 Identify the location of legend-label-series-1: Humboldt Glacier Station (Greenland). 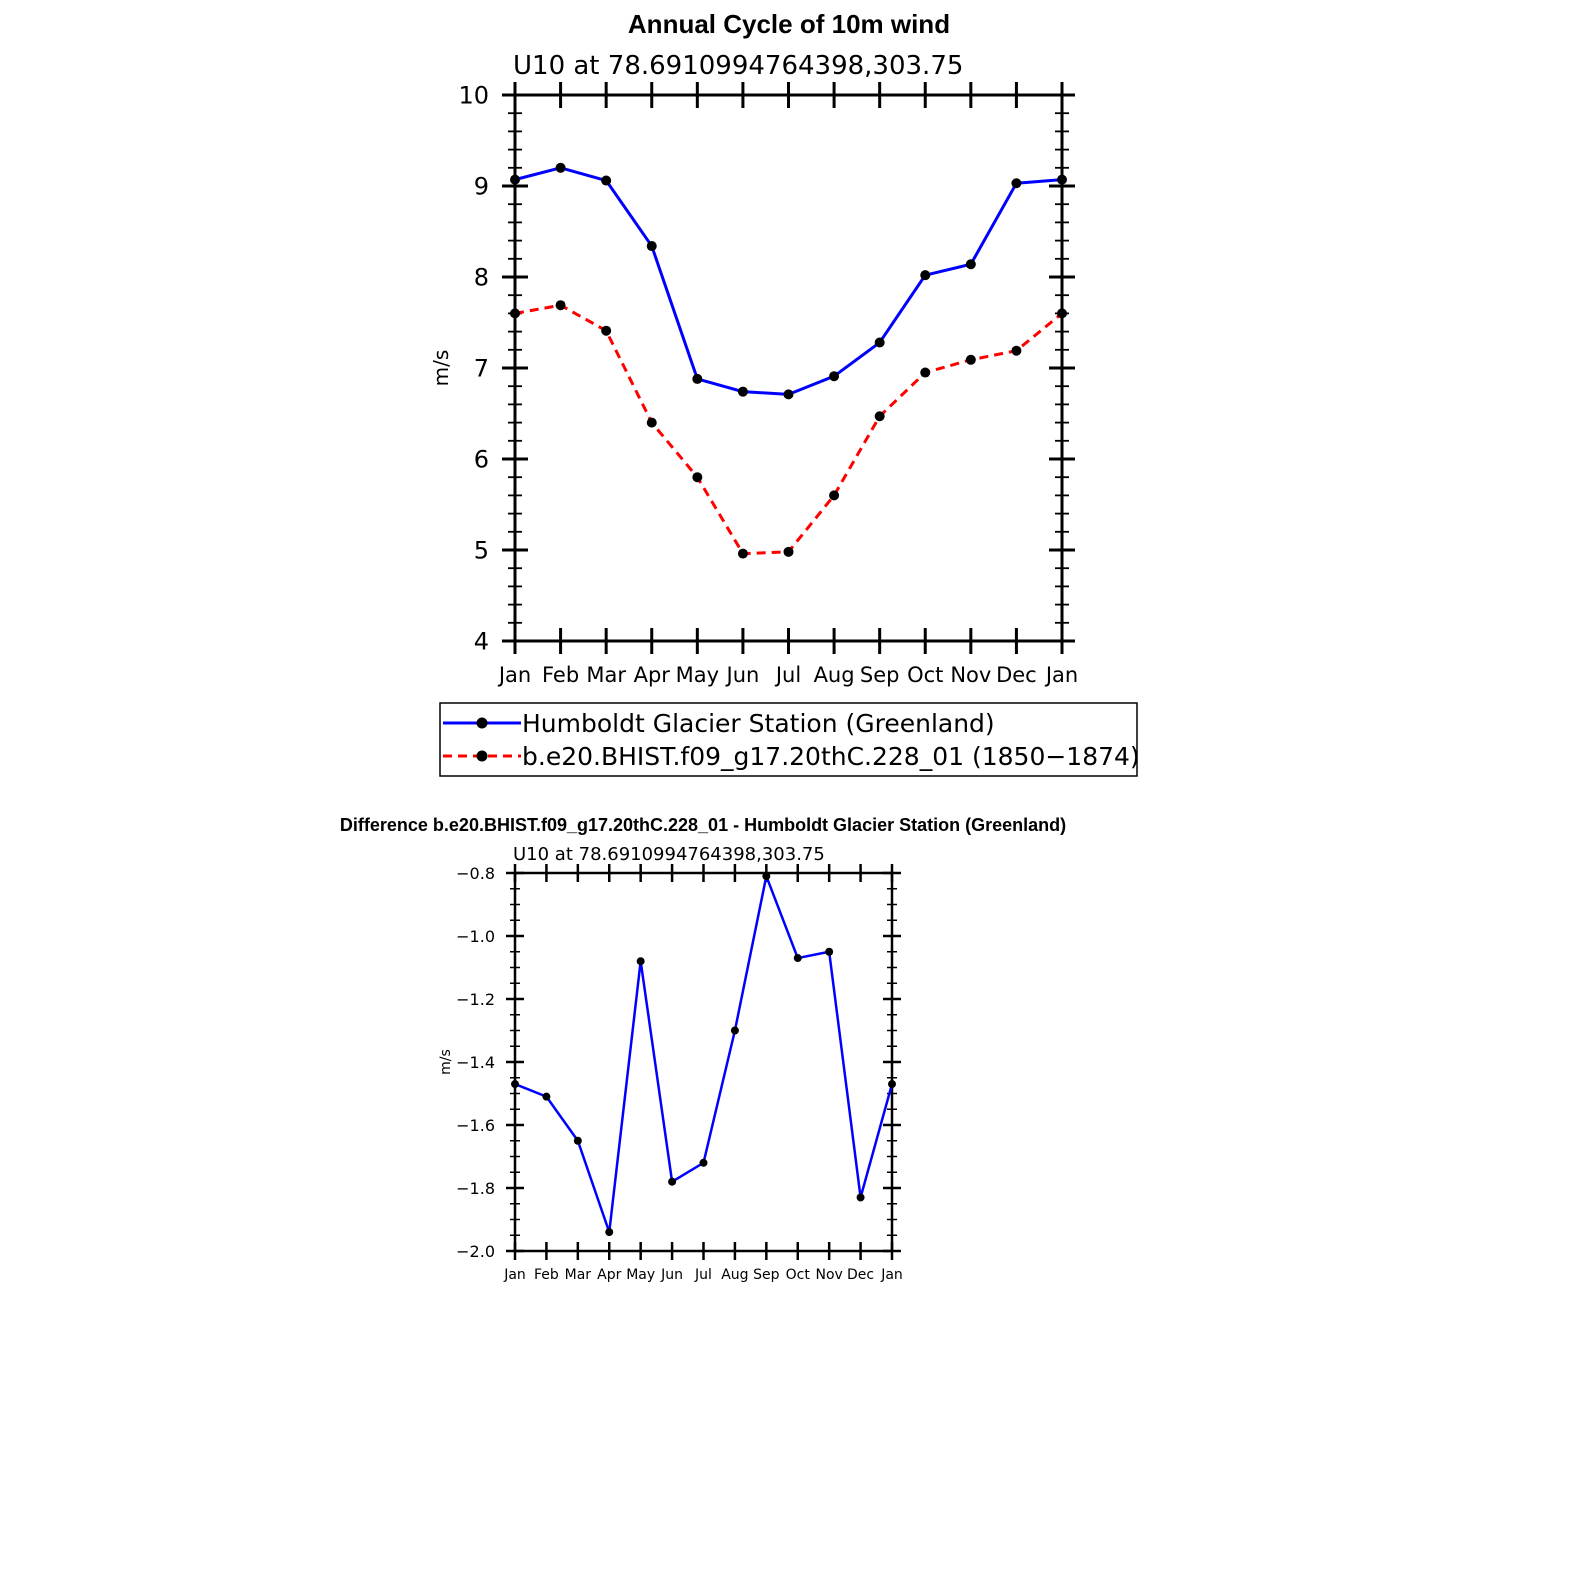
(758, 723).